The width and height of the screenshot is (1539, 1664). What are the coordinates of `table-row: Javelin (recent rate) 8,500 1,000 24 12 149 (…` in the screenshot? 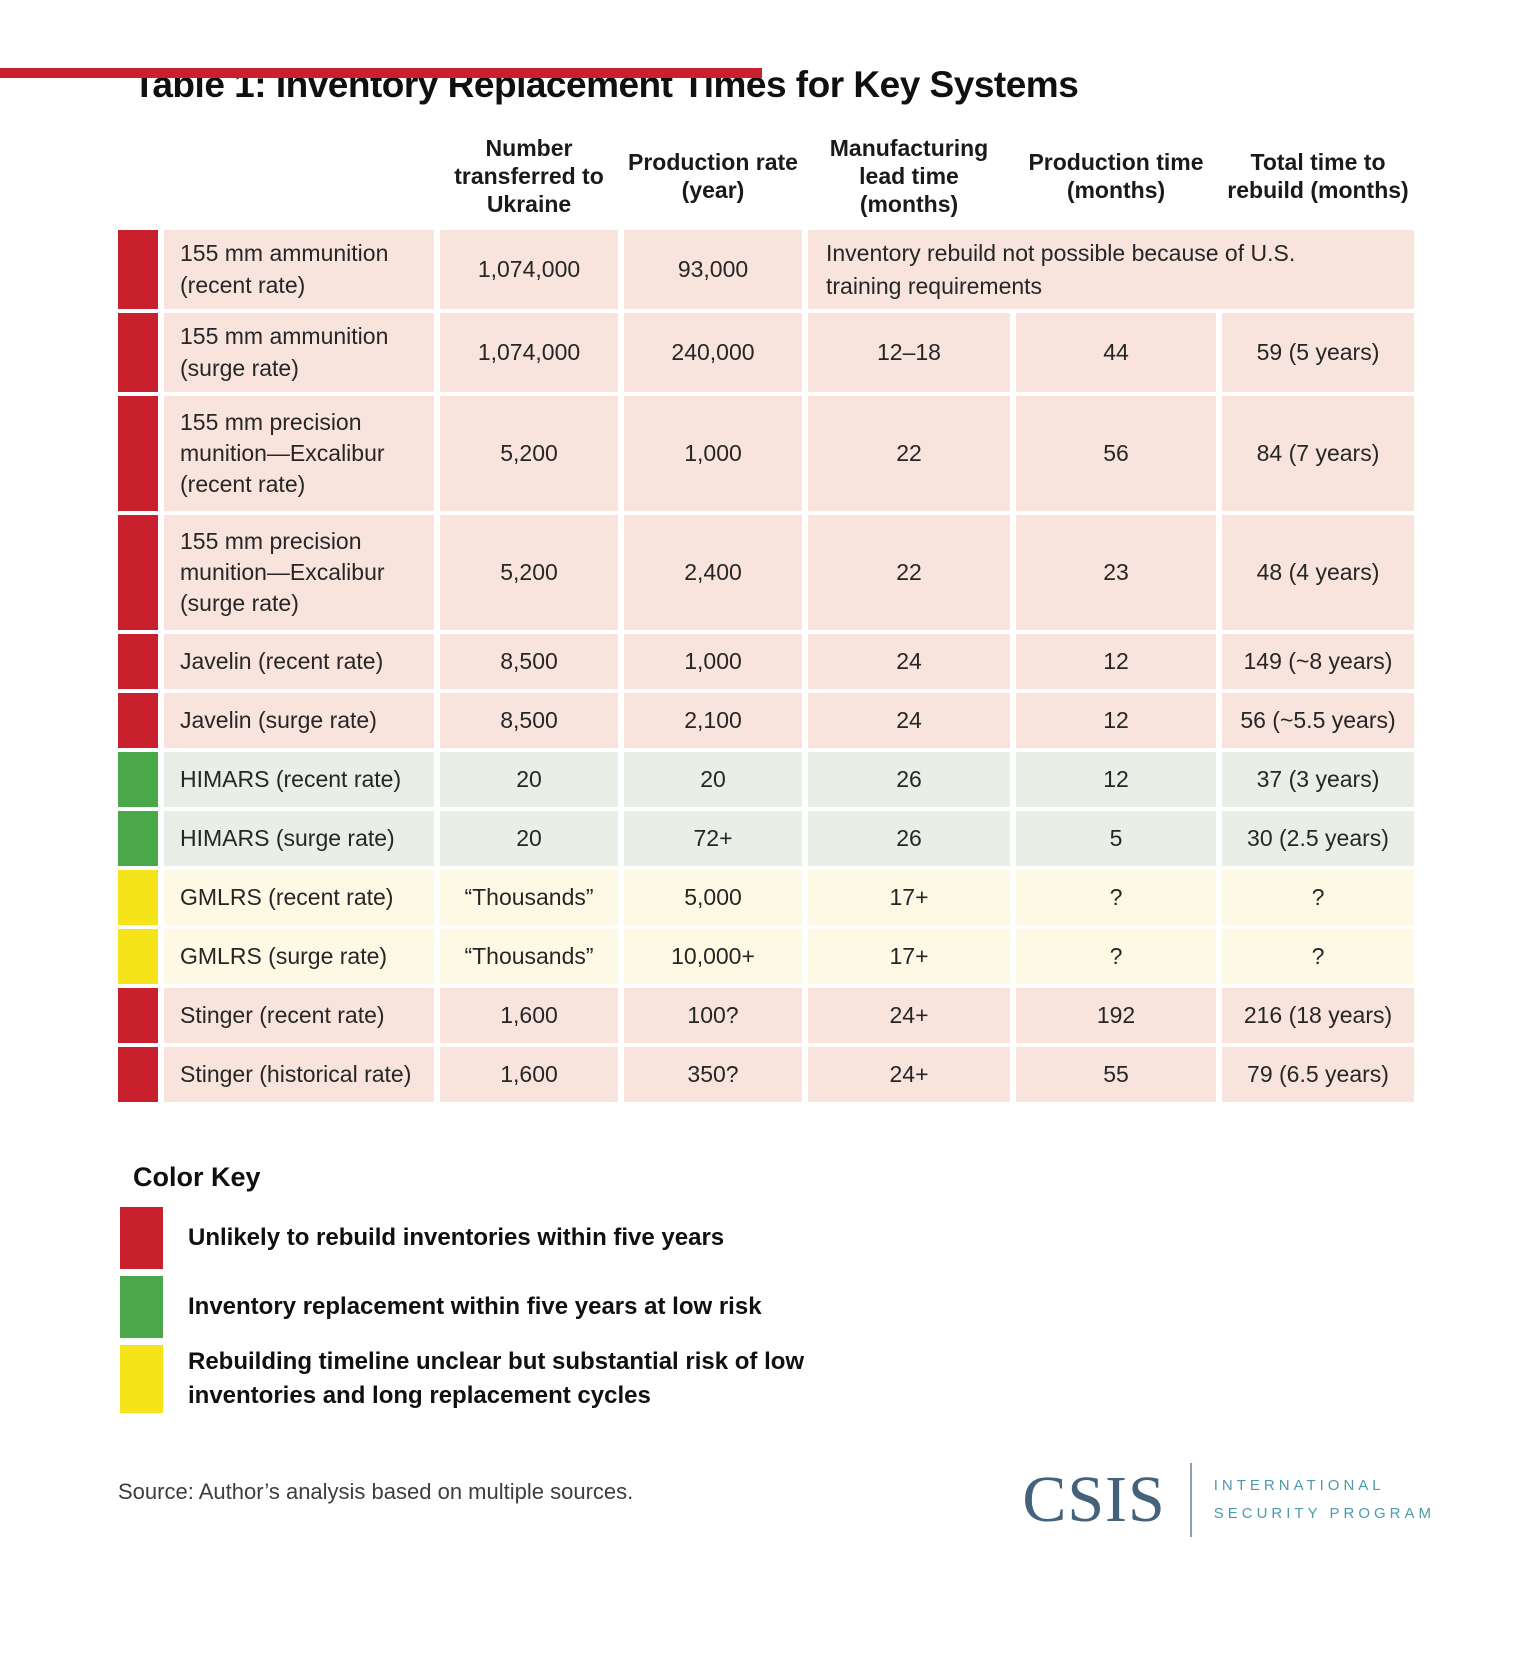 It's located at (768, 661).